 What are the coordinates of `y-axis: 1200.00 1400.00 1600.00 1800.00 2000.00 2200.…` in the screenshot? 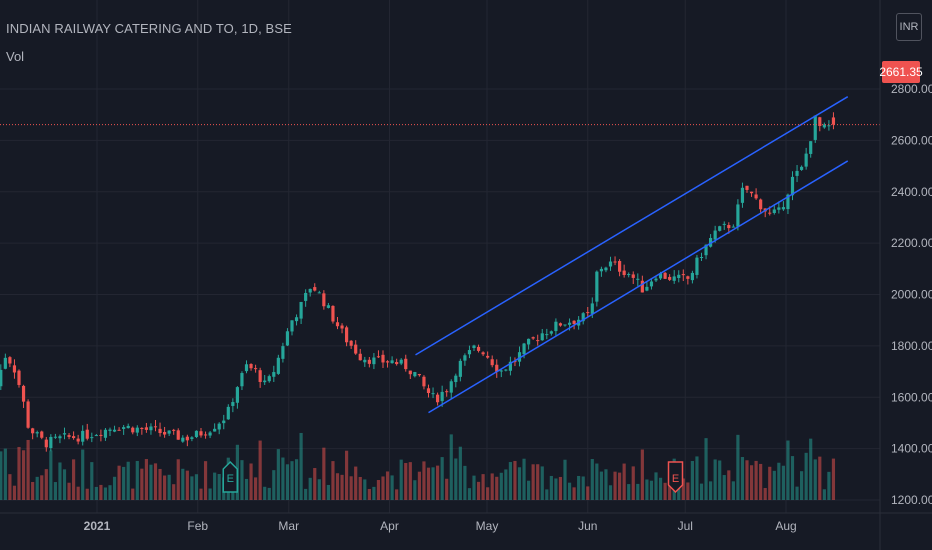 It's located at (911, 294).